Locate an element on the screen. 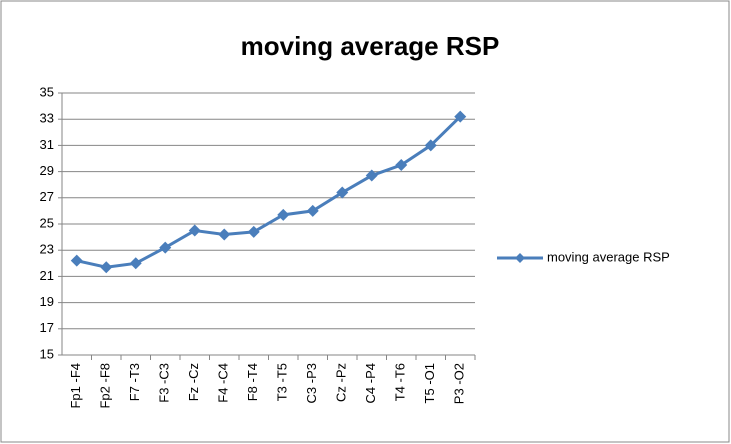  x-tick-label: C4 -P4 is located at coordinates (370, 383).